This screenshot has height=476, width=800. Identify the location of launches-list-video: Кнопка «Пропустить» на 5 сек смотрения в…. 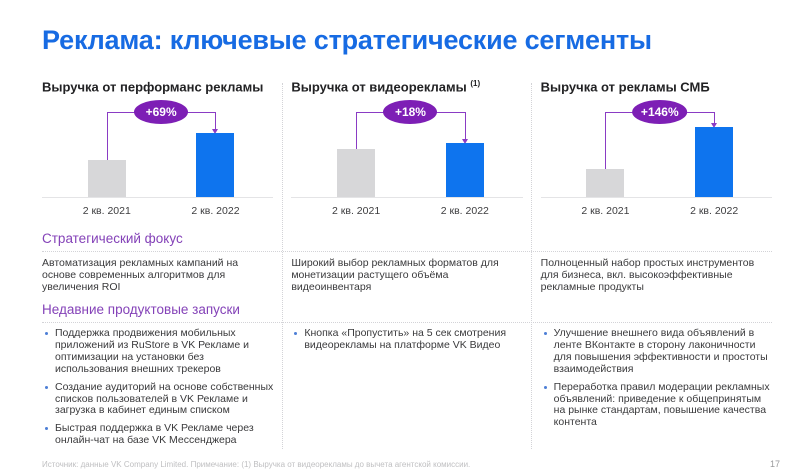
(406, 390).